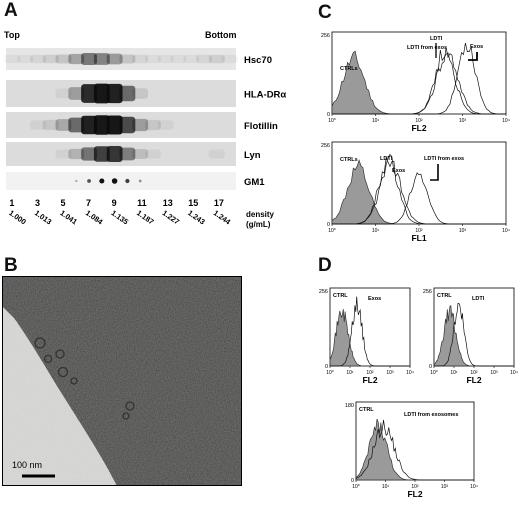 Image resolution: width=520 pixels, height=513 pixels. What do you see at coordinates (427, 48) in the screenshot?
I see `ldti-from-exos-label: LDTI from exos` at bounding box center [427, 48].